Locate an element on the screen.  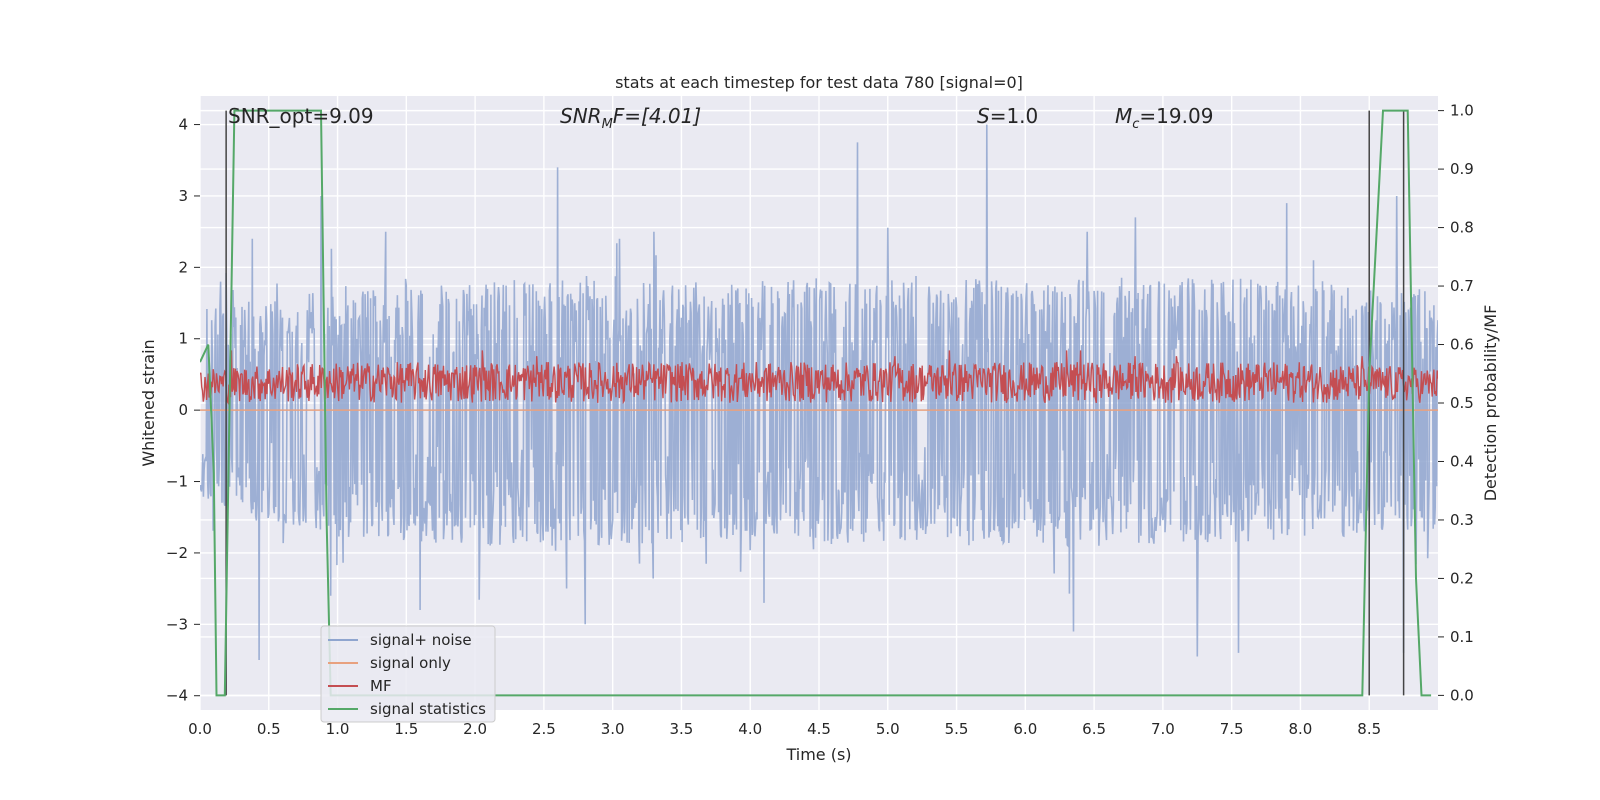
y-right-tick-label: 0.6 is located at coordinates (1462, 345).